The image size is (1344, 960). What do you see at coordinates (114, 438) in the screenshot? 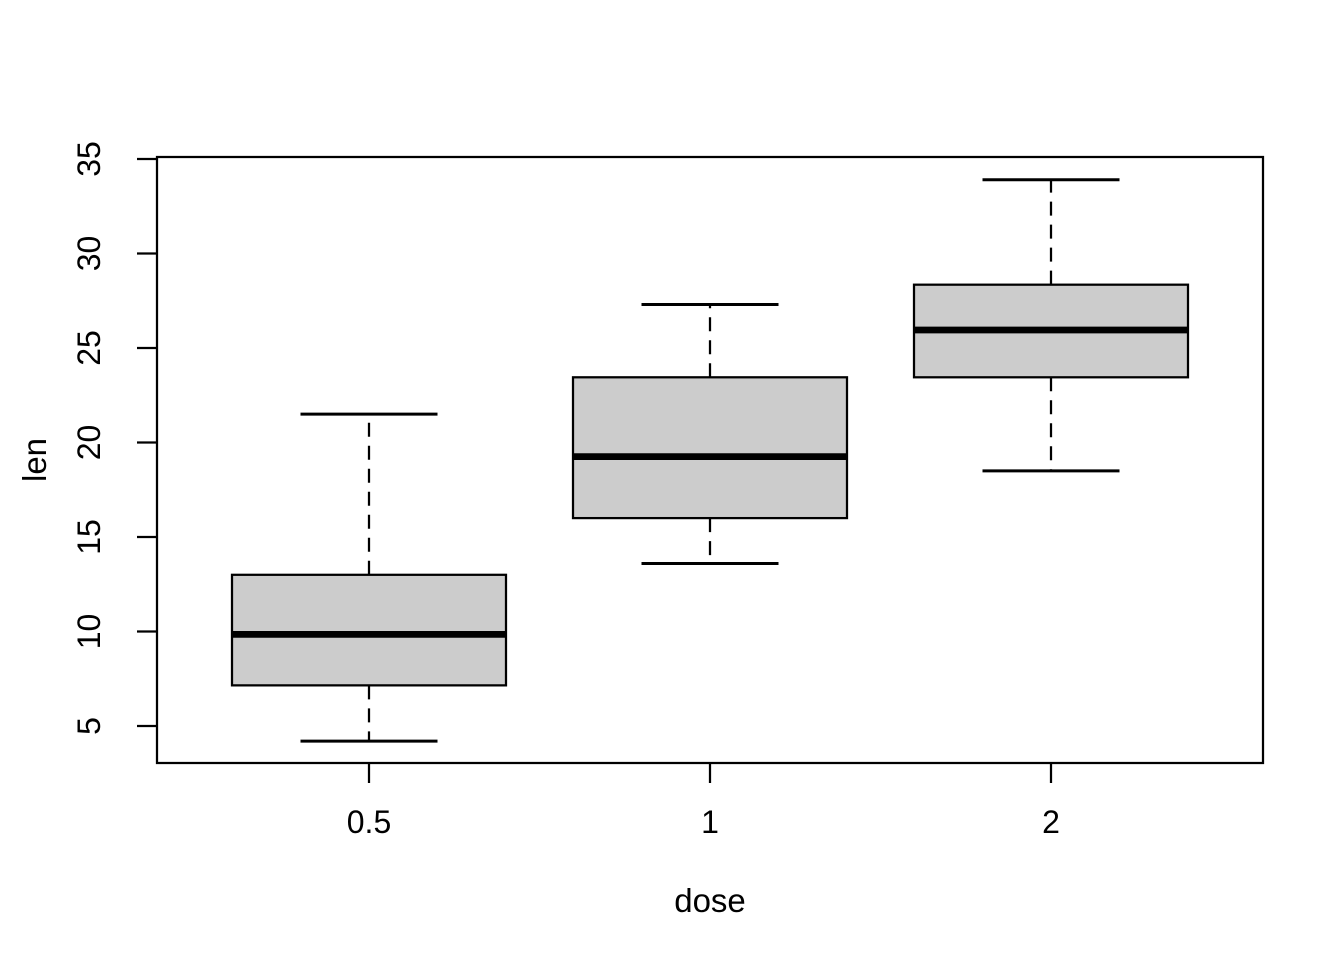
I see `y-axis: 5 10 15 20 25 30 35` at bounding box center [114, 438].